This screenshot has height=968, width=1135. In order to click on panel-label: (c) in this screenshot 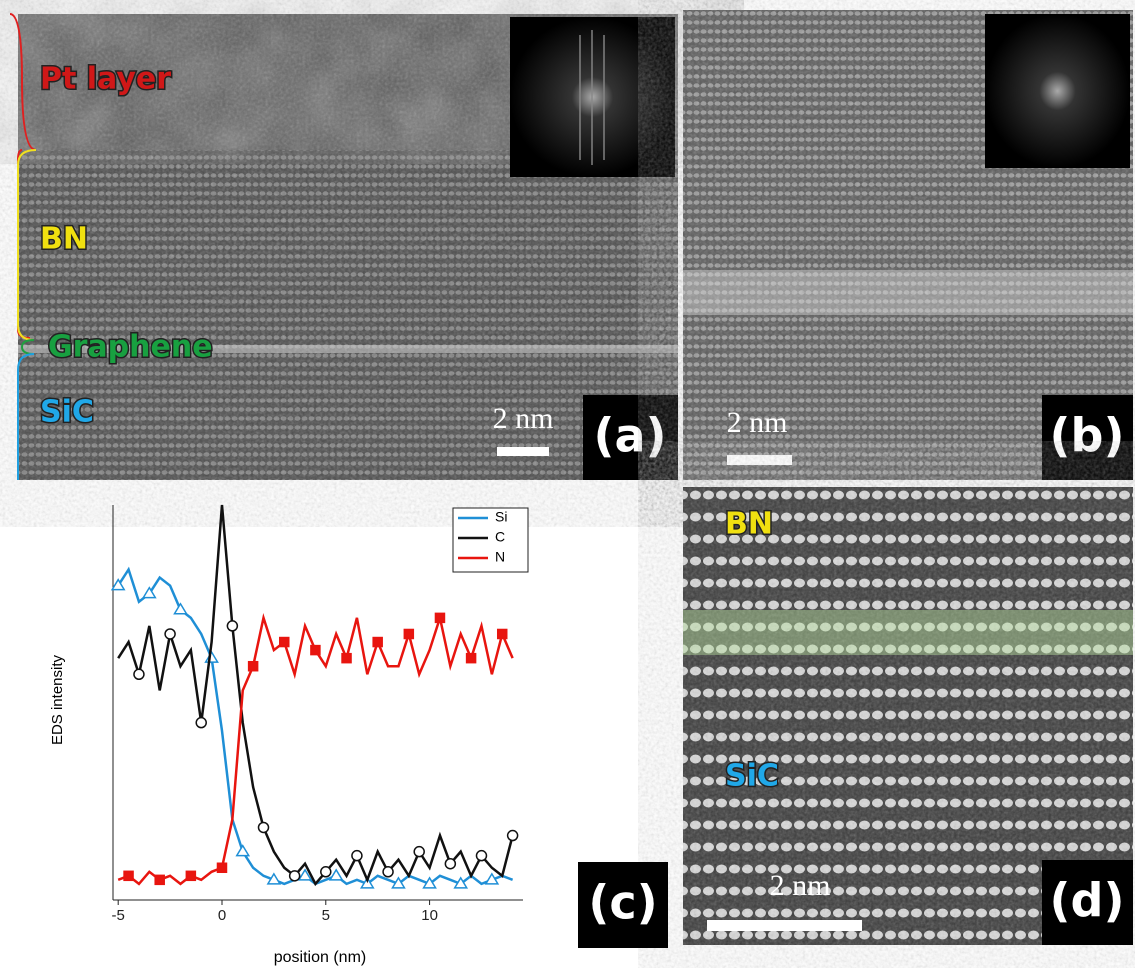, I will do `click(622, 903)`.